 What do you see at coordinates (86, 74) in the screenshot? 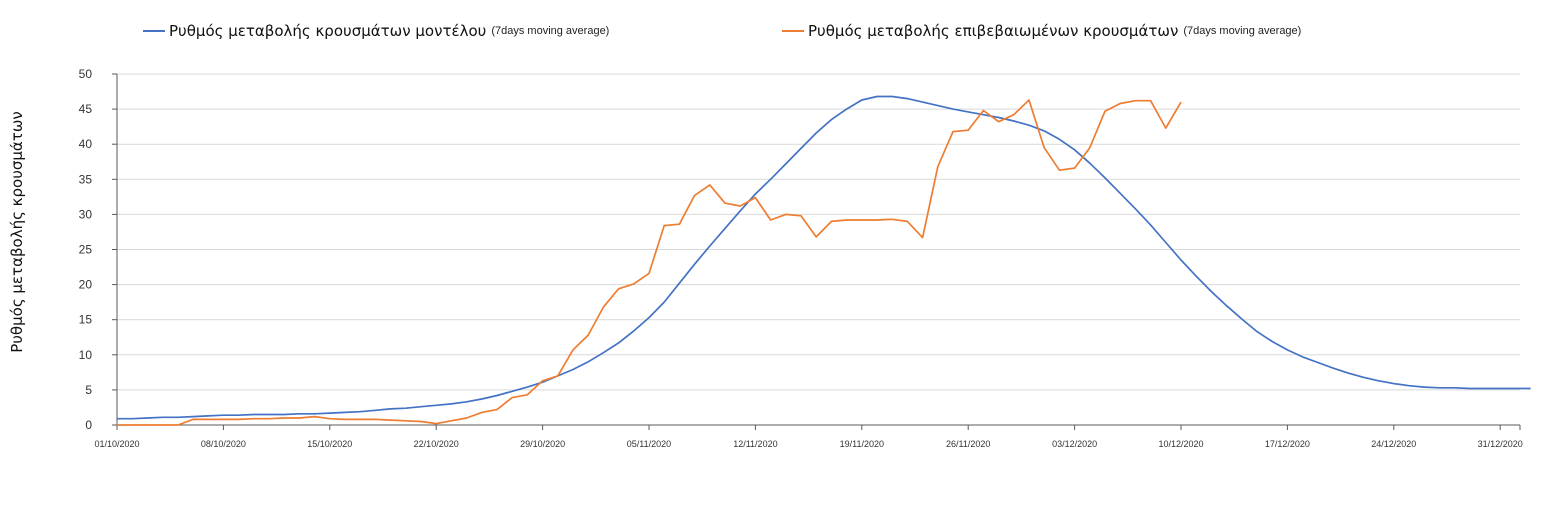
I see `y-tick-label: 50` at bounding box center [86, 74].